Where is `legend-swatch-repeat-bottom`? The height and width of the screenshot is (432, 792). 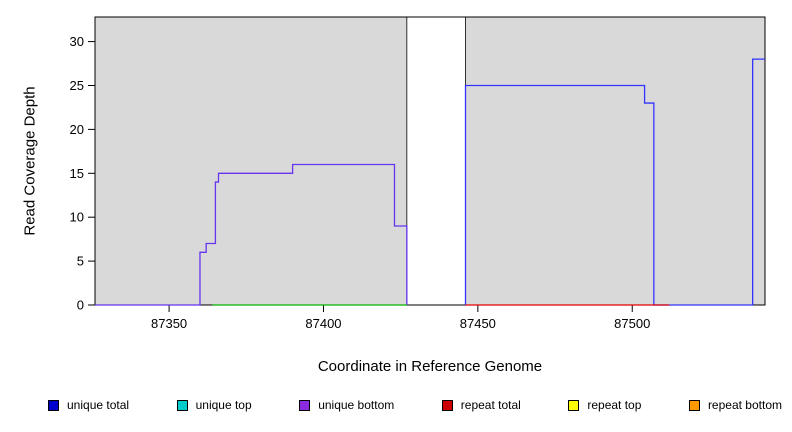 legend-swatch-repeat-bottom is located at coordinates (694, 405).